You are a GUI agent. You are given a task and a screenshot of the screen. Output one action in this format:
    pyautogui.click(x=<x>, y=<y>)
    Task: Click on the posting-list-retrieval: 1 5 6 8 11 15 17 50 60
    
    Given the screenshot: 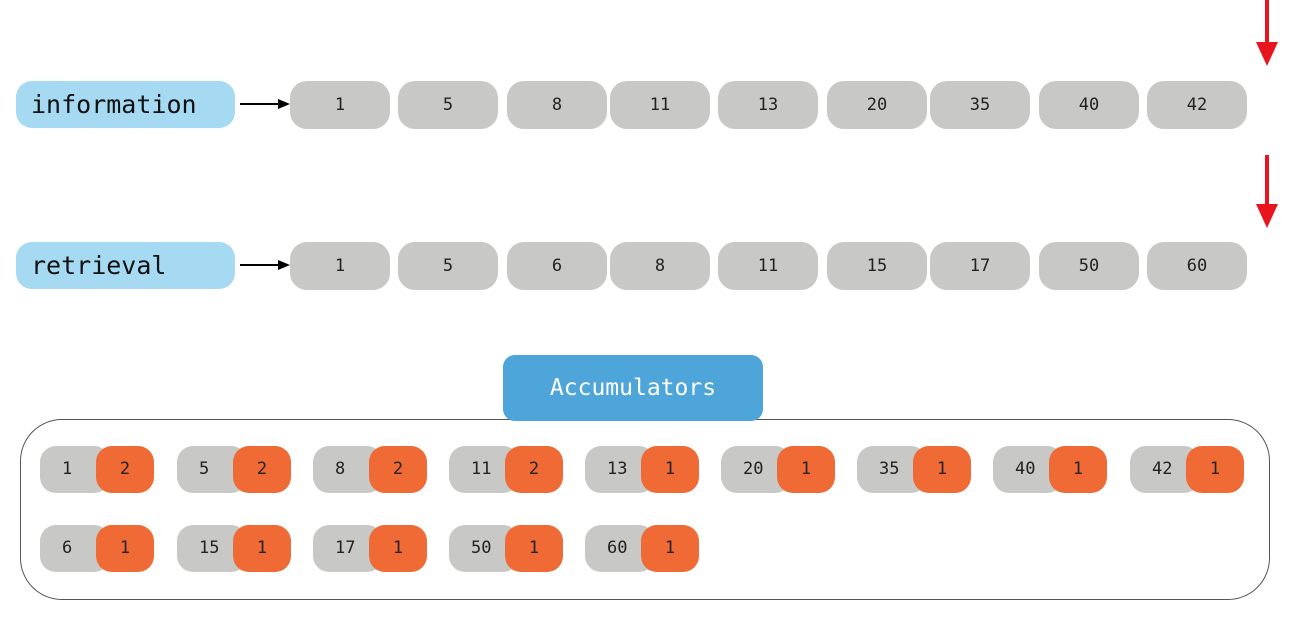 What is the action you would take?
    pyautogui.click(x=770, y=266)
    